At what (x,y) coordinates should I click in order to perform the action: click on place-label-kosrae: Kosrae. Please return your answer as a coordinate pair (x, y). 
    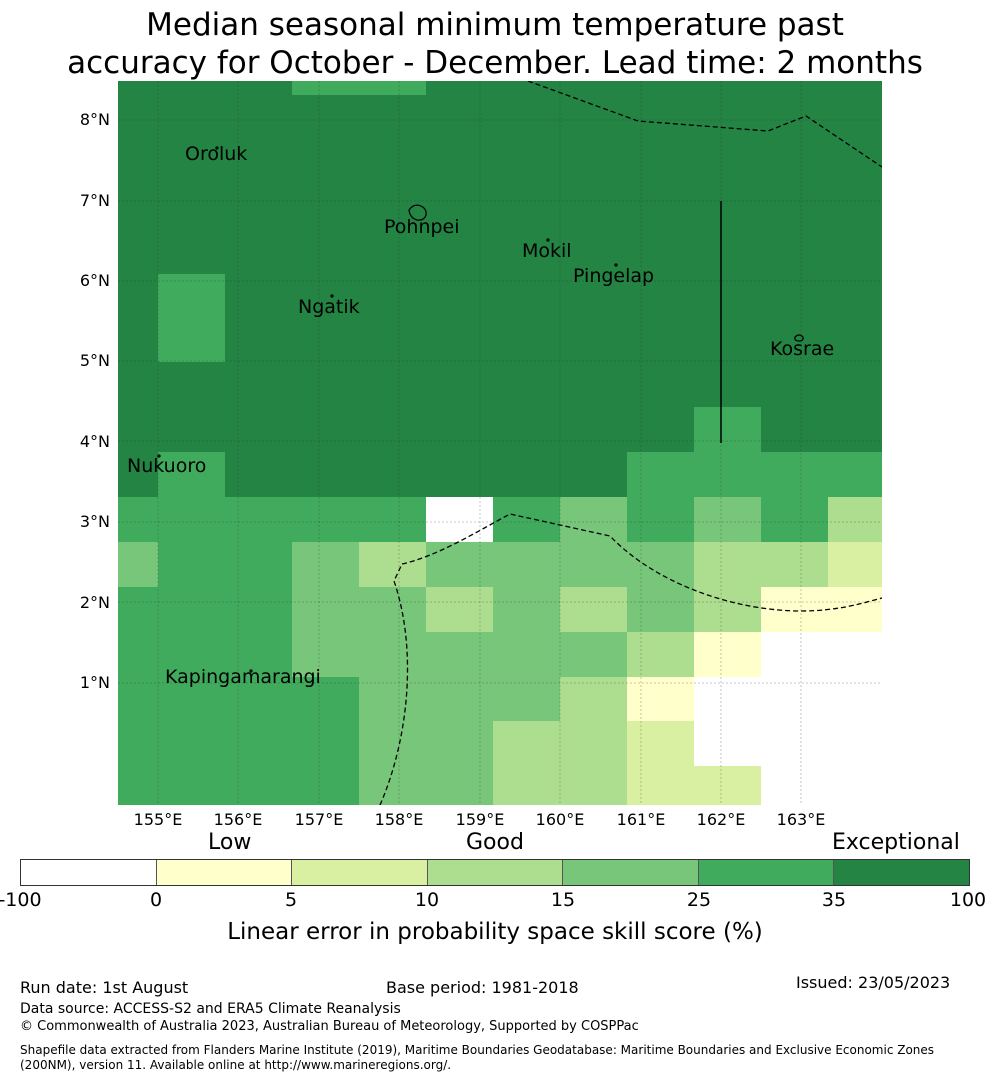
    Looking at the image, I should click on (802, 349).